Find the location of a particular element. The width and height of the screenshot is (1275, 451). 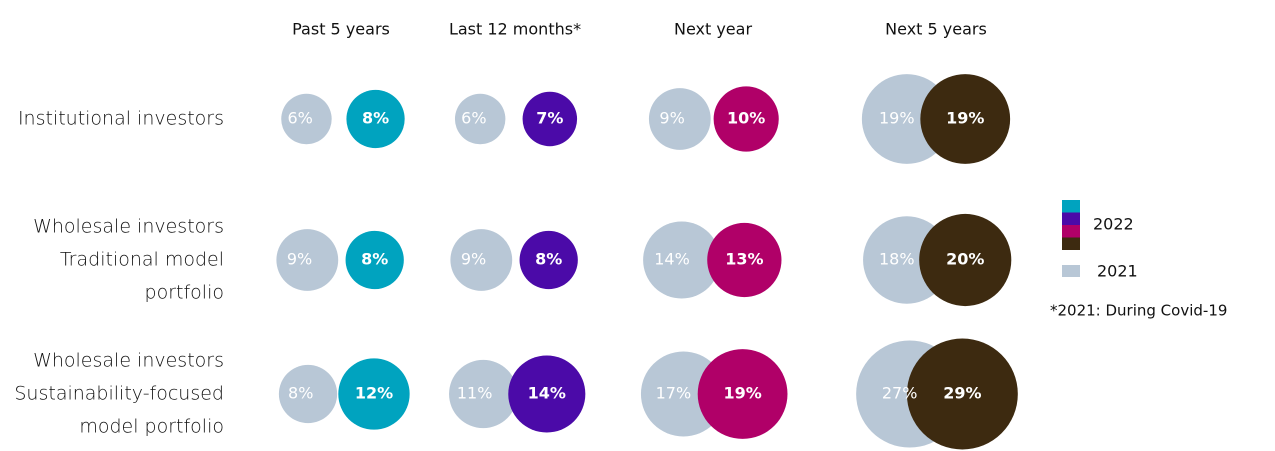

value-label: 29% is located at coordinates (962, 393).